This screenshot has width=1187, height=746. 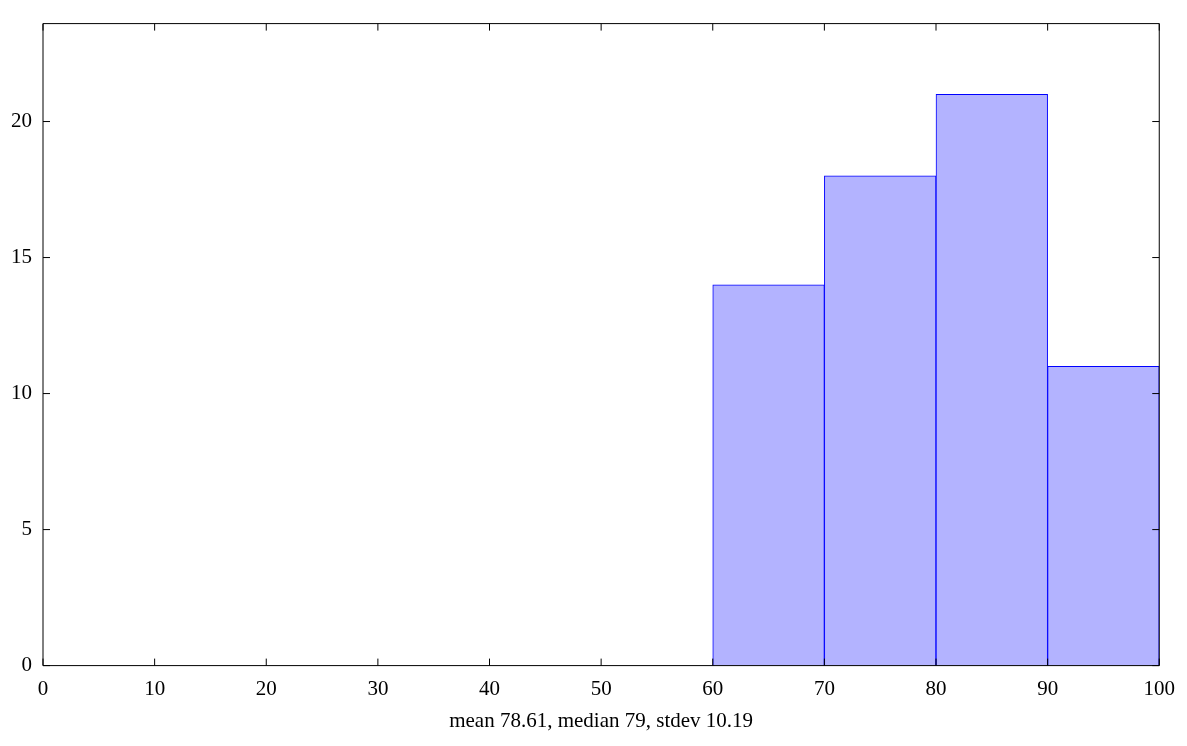 What do you see at coordinates (21, 256) in the screenshot?
I see `y-tick-label: 15` at bounding box center [21, 256].